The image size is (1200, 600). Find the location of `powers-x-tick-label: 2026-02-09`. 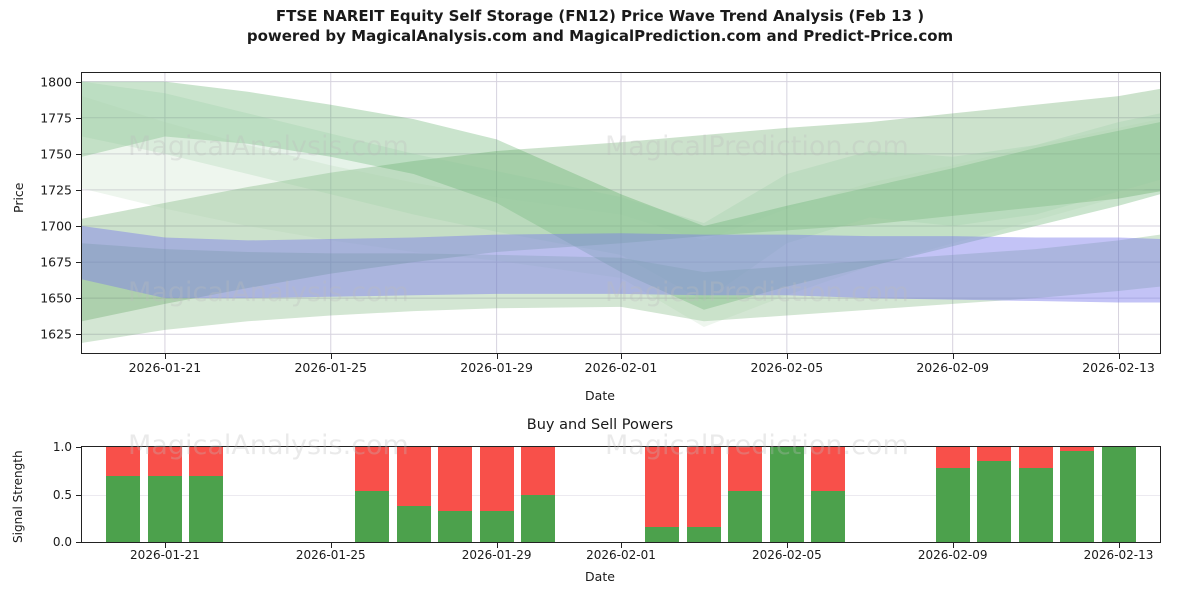

powers-x-tick-label: 2026-02-09 is located at coordinates (952, 555).